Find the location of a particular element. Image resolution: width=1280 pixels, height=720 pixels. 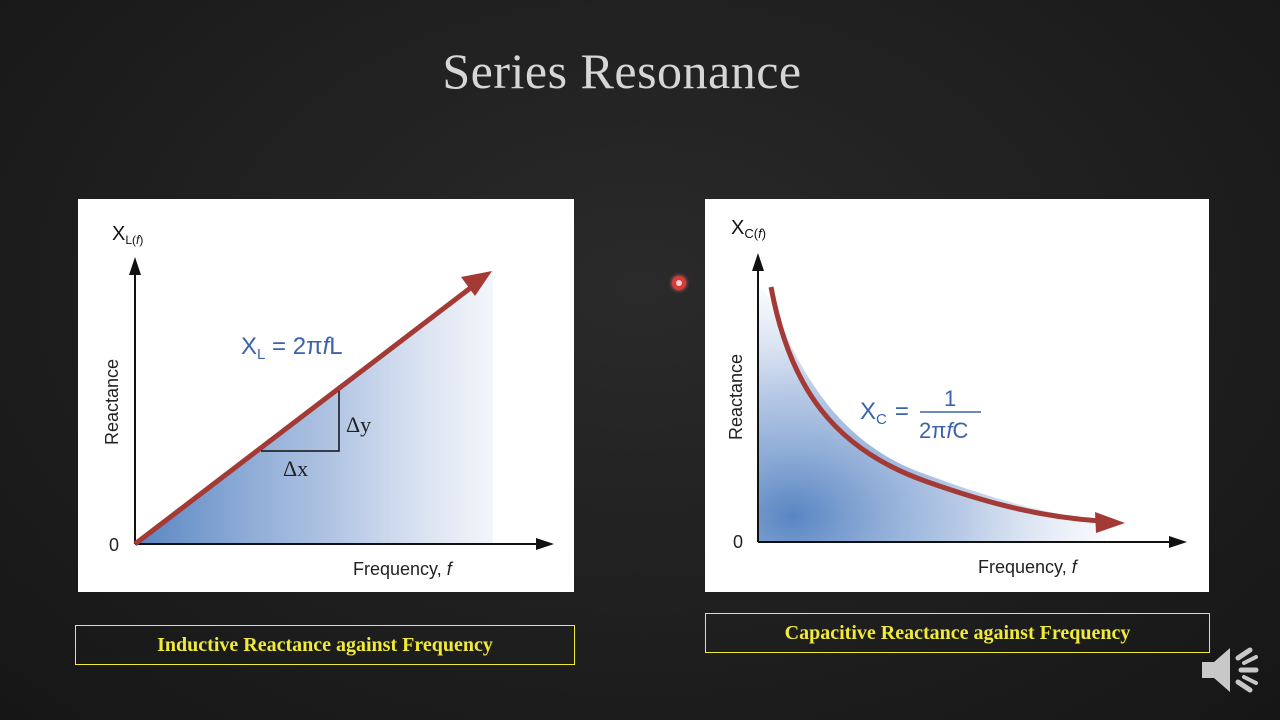

reactance-line is located at coordinates (304, 415).